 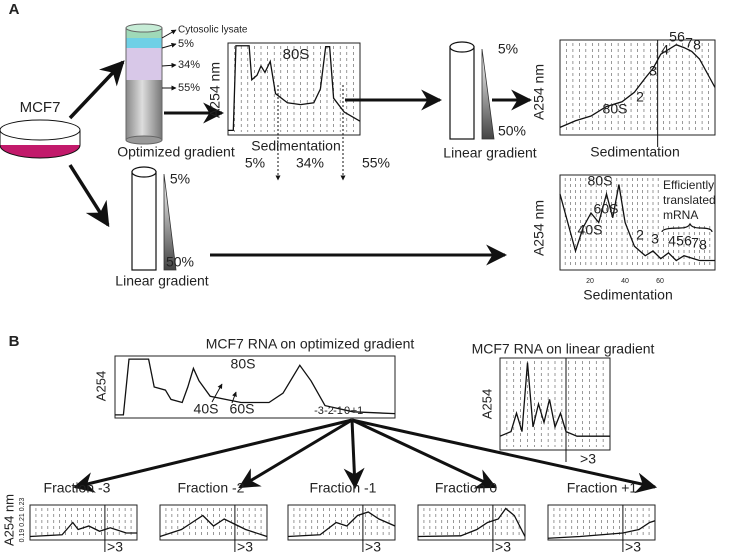 What do you see at coordinates (347, 411) in the screenshot?
I see `fraction-number: 0` at bounding box center [347, 411].